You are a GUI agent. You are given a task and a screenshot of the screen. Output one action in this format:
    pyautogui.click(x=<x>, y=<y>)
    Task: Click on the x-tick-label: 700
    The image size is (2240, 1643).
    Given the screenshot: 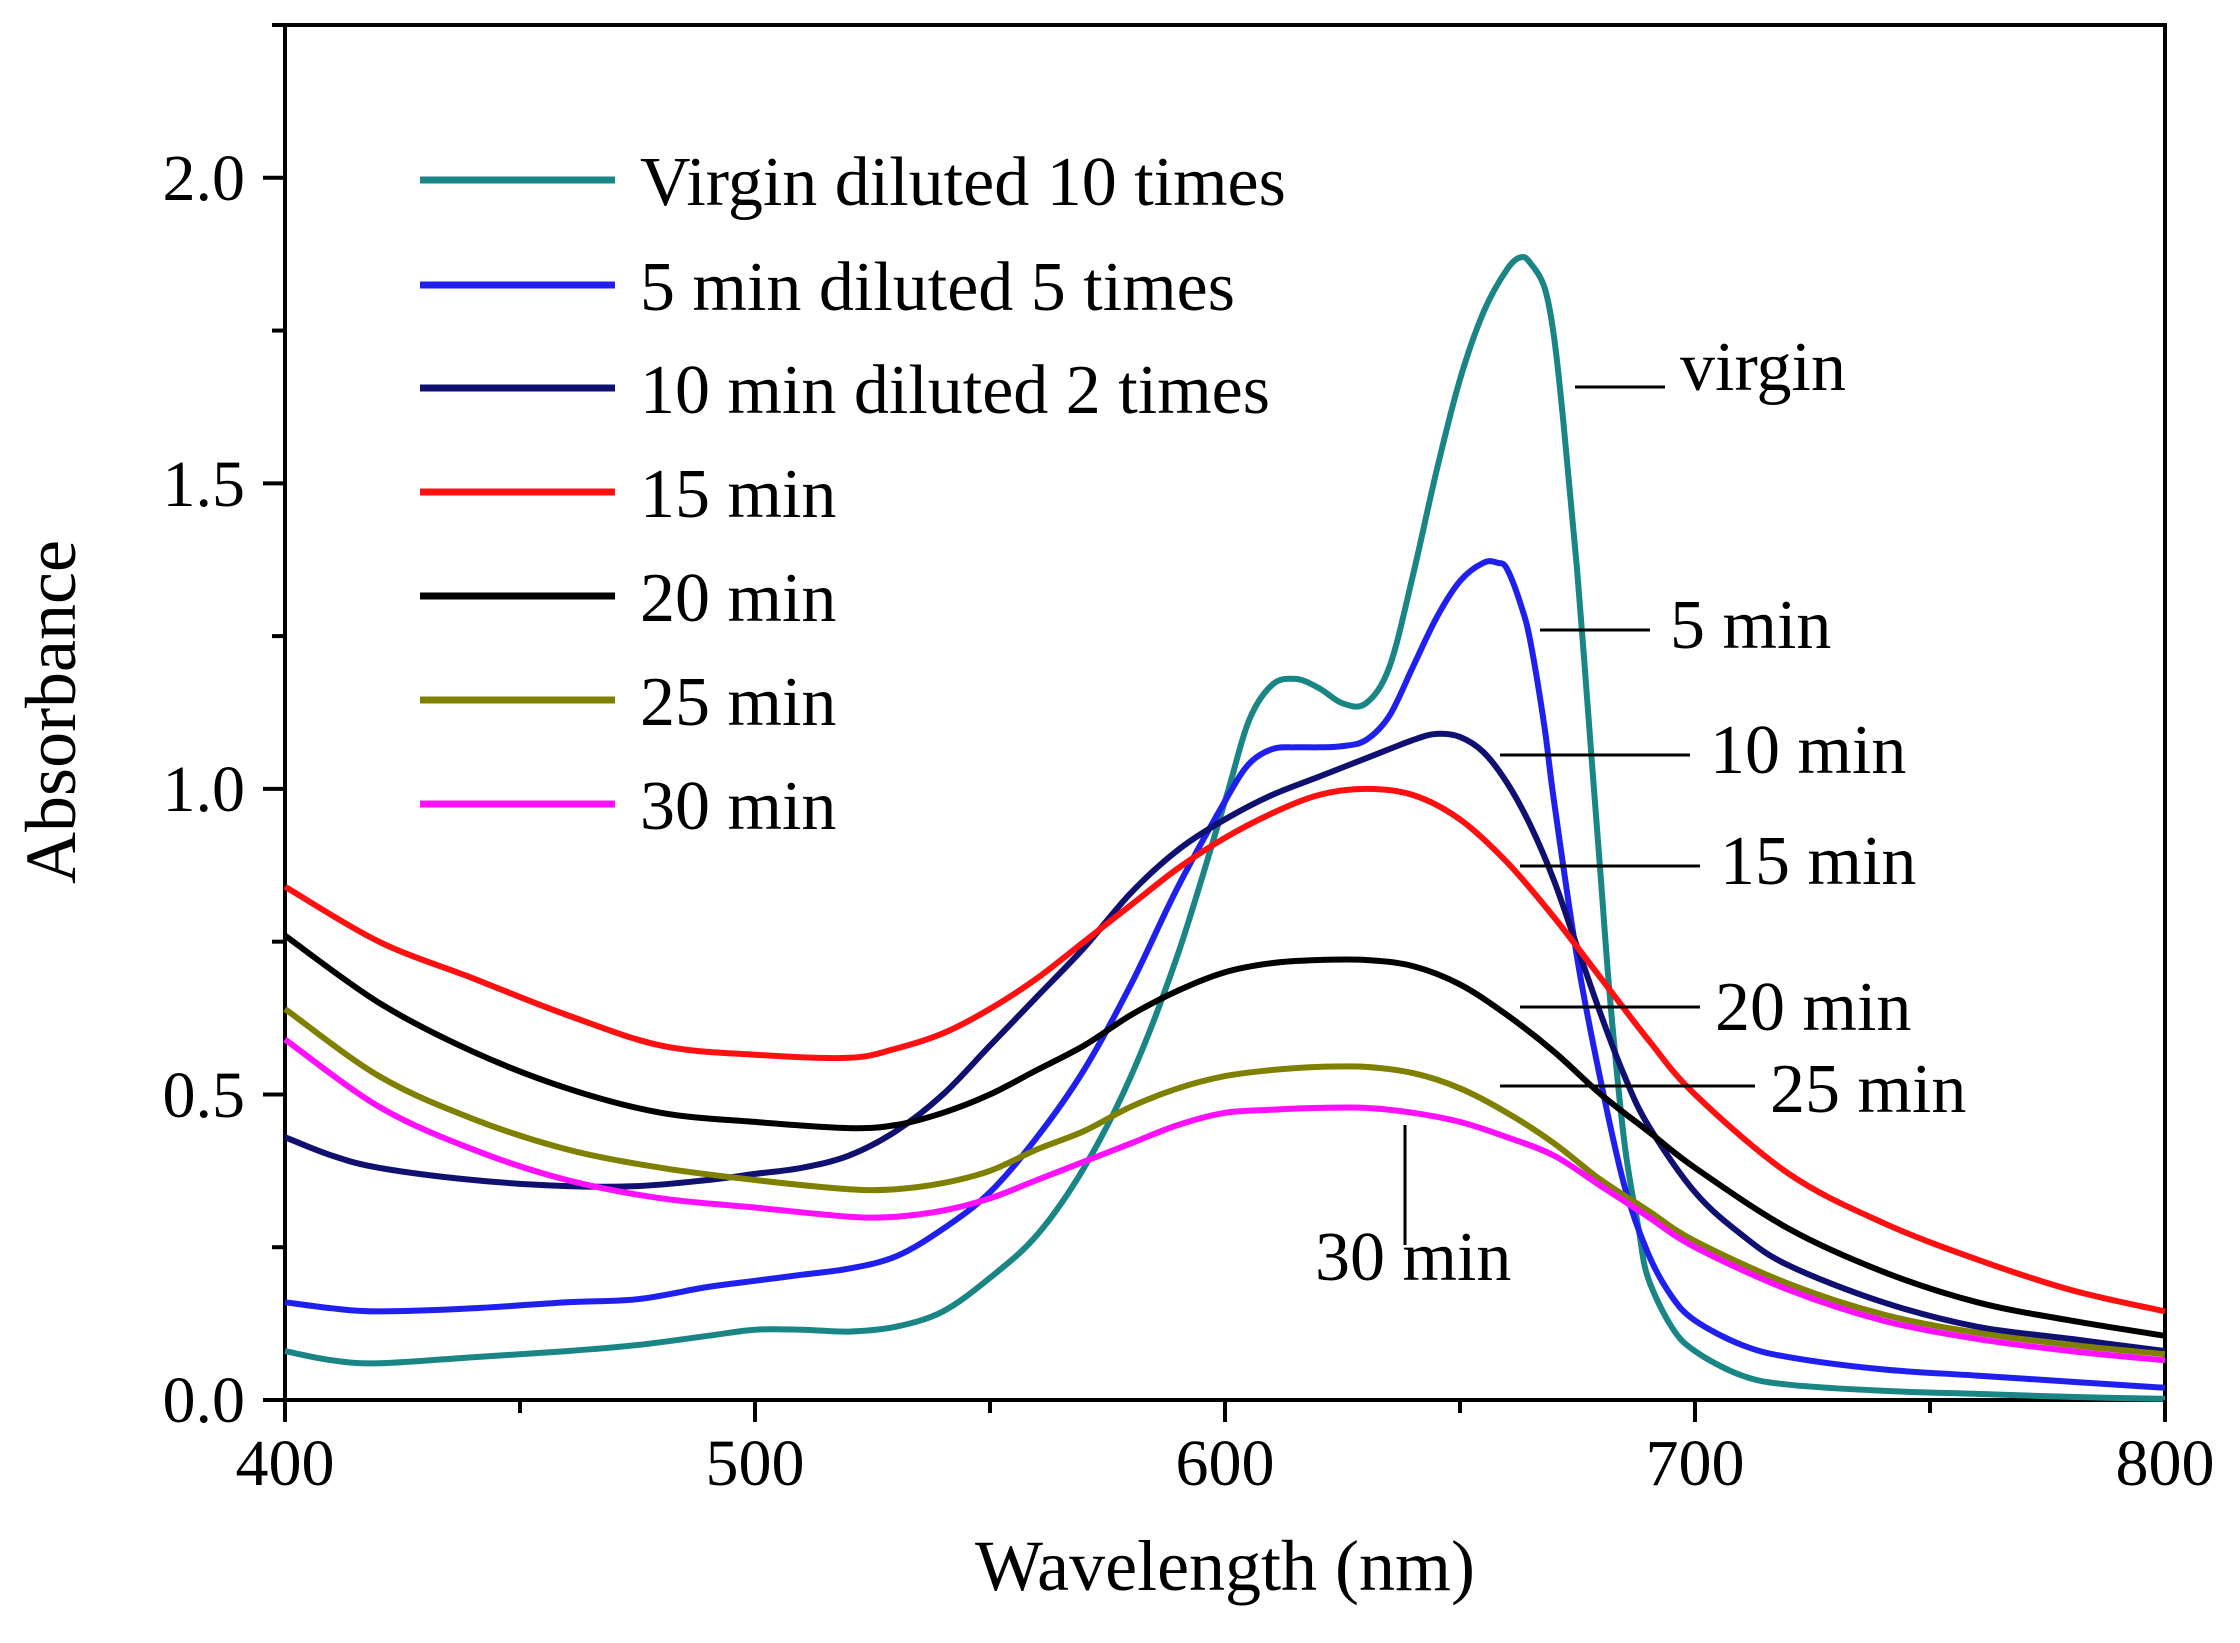 What is the action you would take?
    pyautogui.click(x=1695, y=1463)
    